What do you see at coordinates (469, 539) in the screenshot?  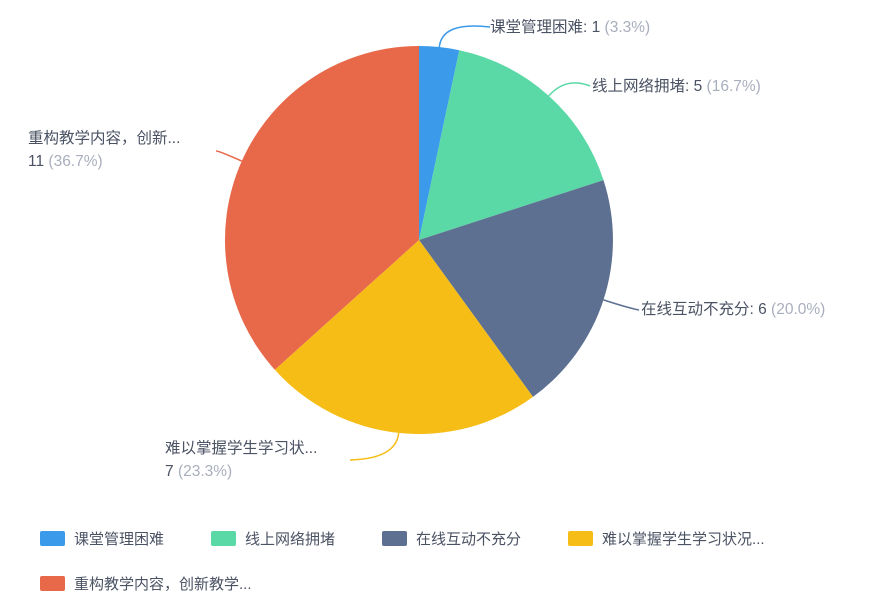 I see `legend-label: 在线互动不充分` at bounding box center [469, 539].